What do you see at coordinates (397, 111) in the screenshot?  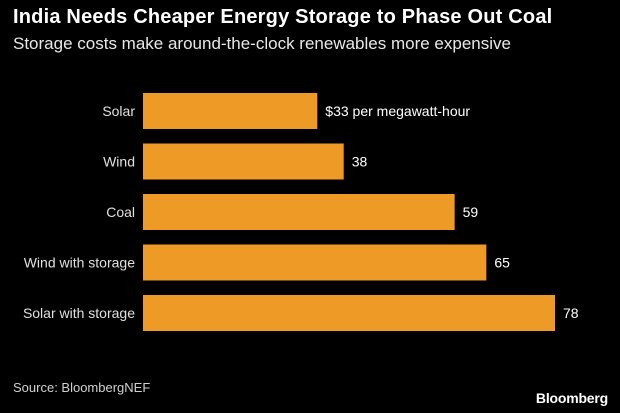 I see `value-label: $33 per megawatt-hour` at bounding box center [397, 111].